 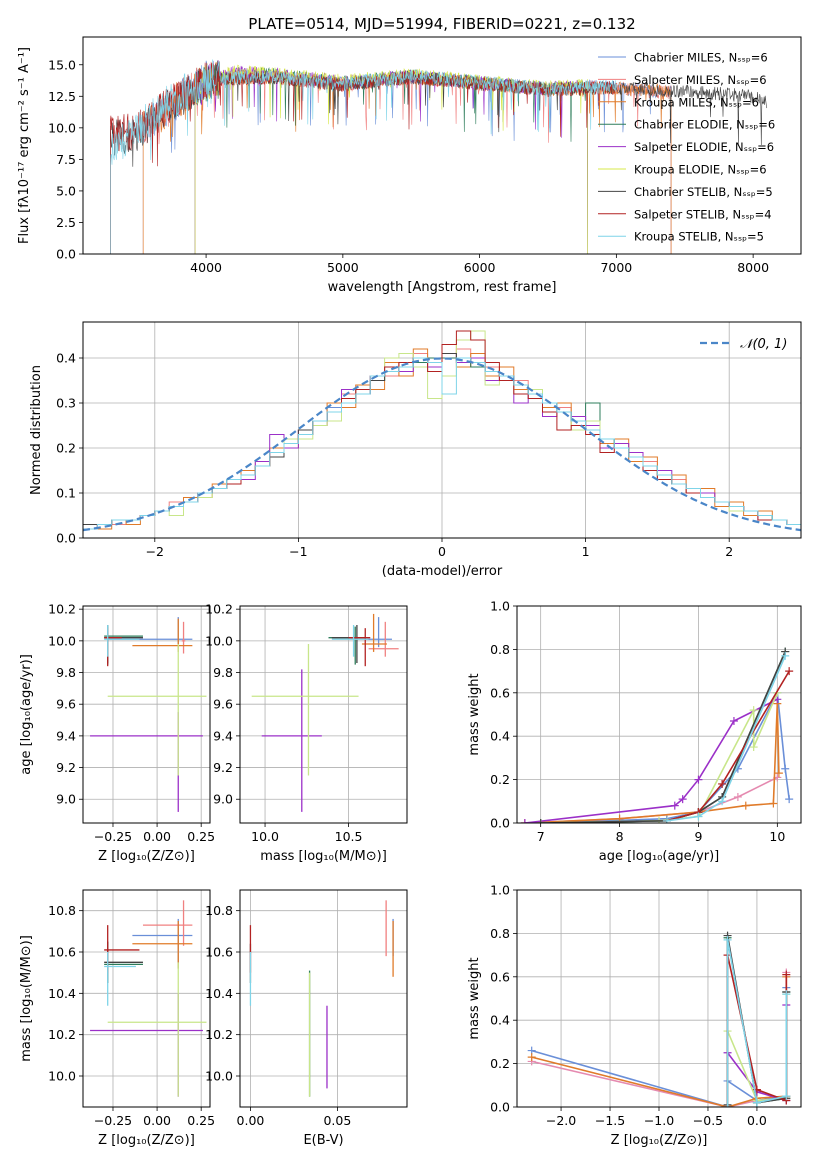 What do you see at coordinates (777, 836) in the screenshot?
I see `x-tick-label: 10` at bounding box center [777, 836].